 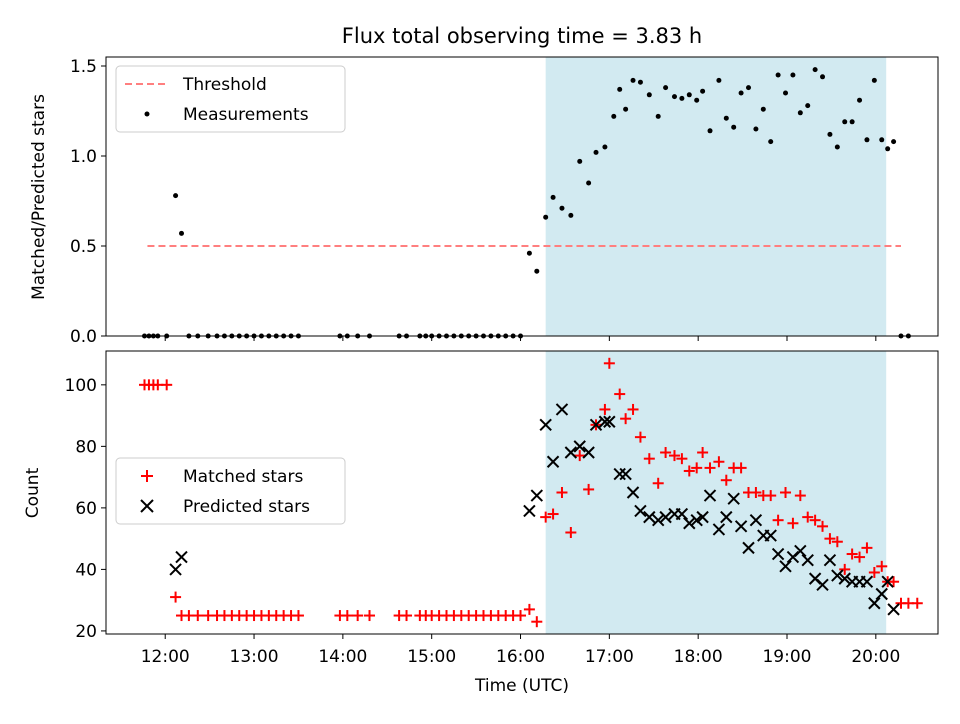 I want to click on bottom-y-tick-label: 40, so click(x=86, y=570).